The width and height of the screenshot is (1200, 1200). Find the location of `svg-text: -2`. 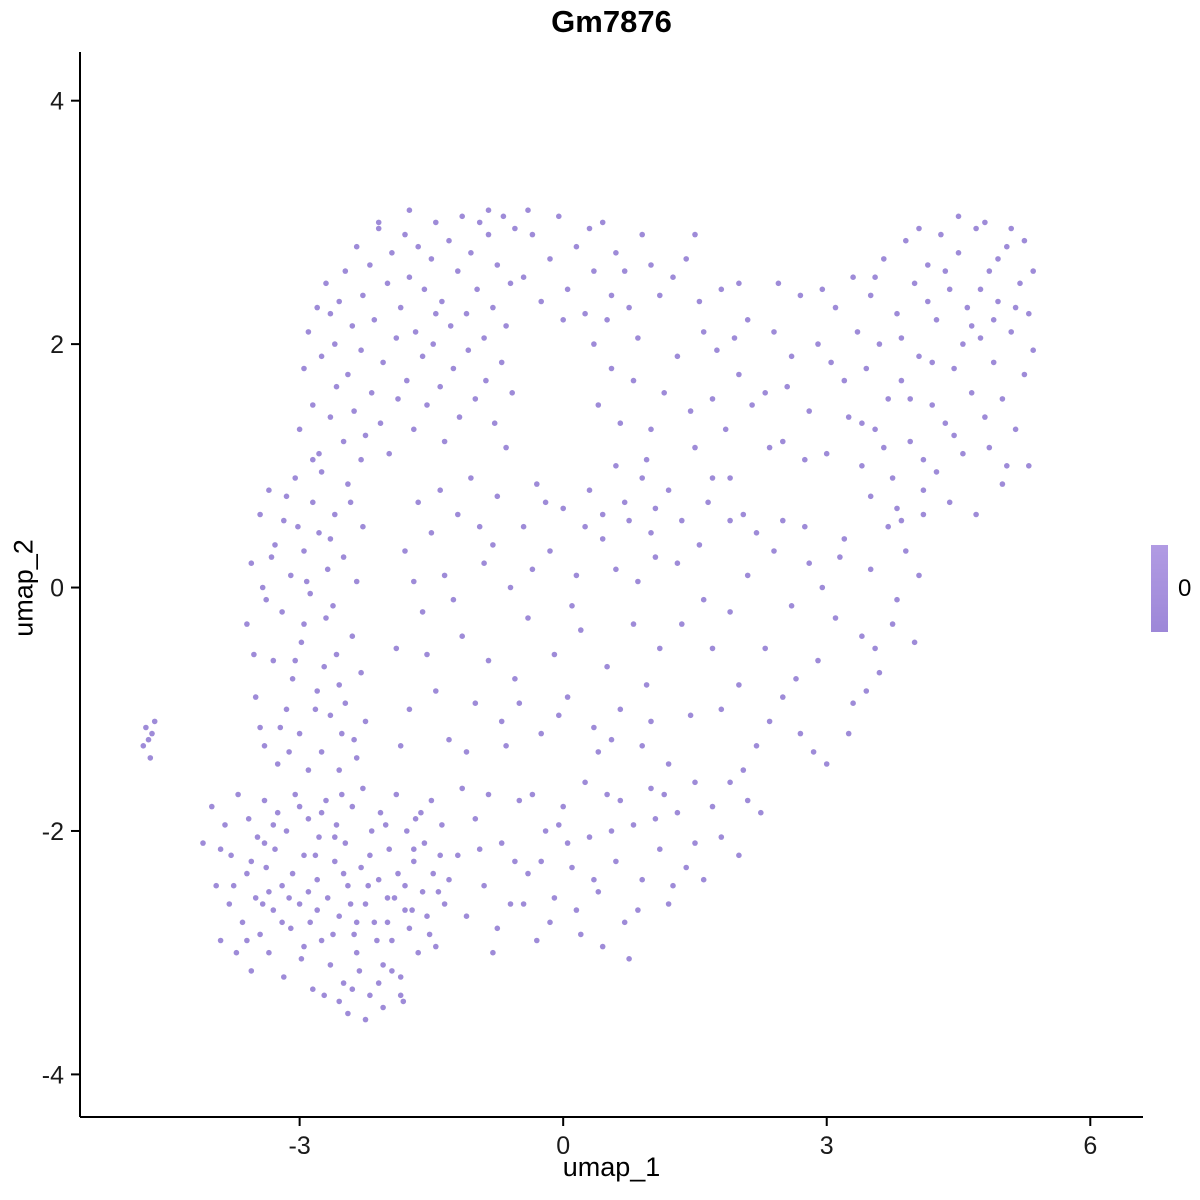

svg-text: -2 is located at coordinates (53, 832).